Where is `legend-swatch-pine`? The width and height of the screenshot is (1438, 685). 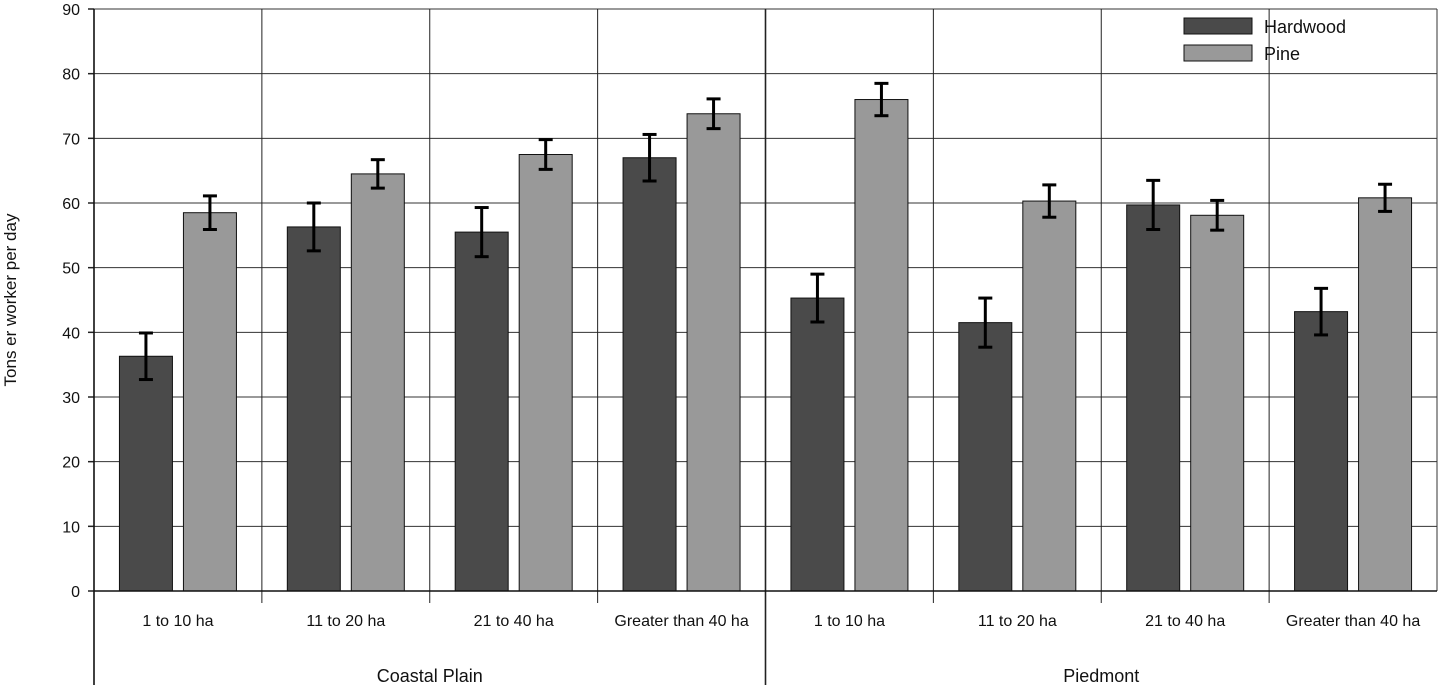 legend-swatch-pine is located at coordinates (1218, 53).